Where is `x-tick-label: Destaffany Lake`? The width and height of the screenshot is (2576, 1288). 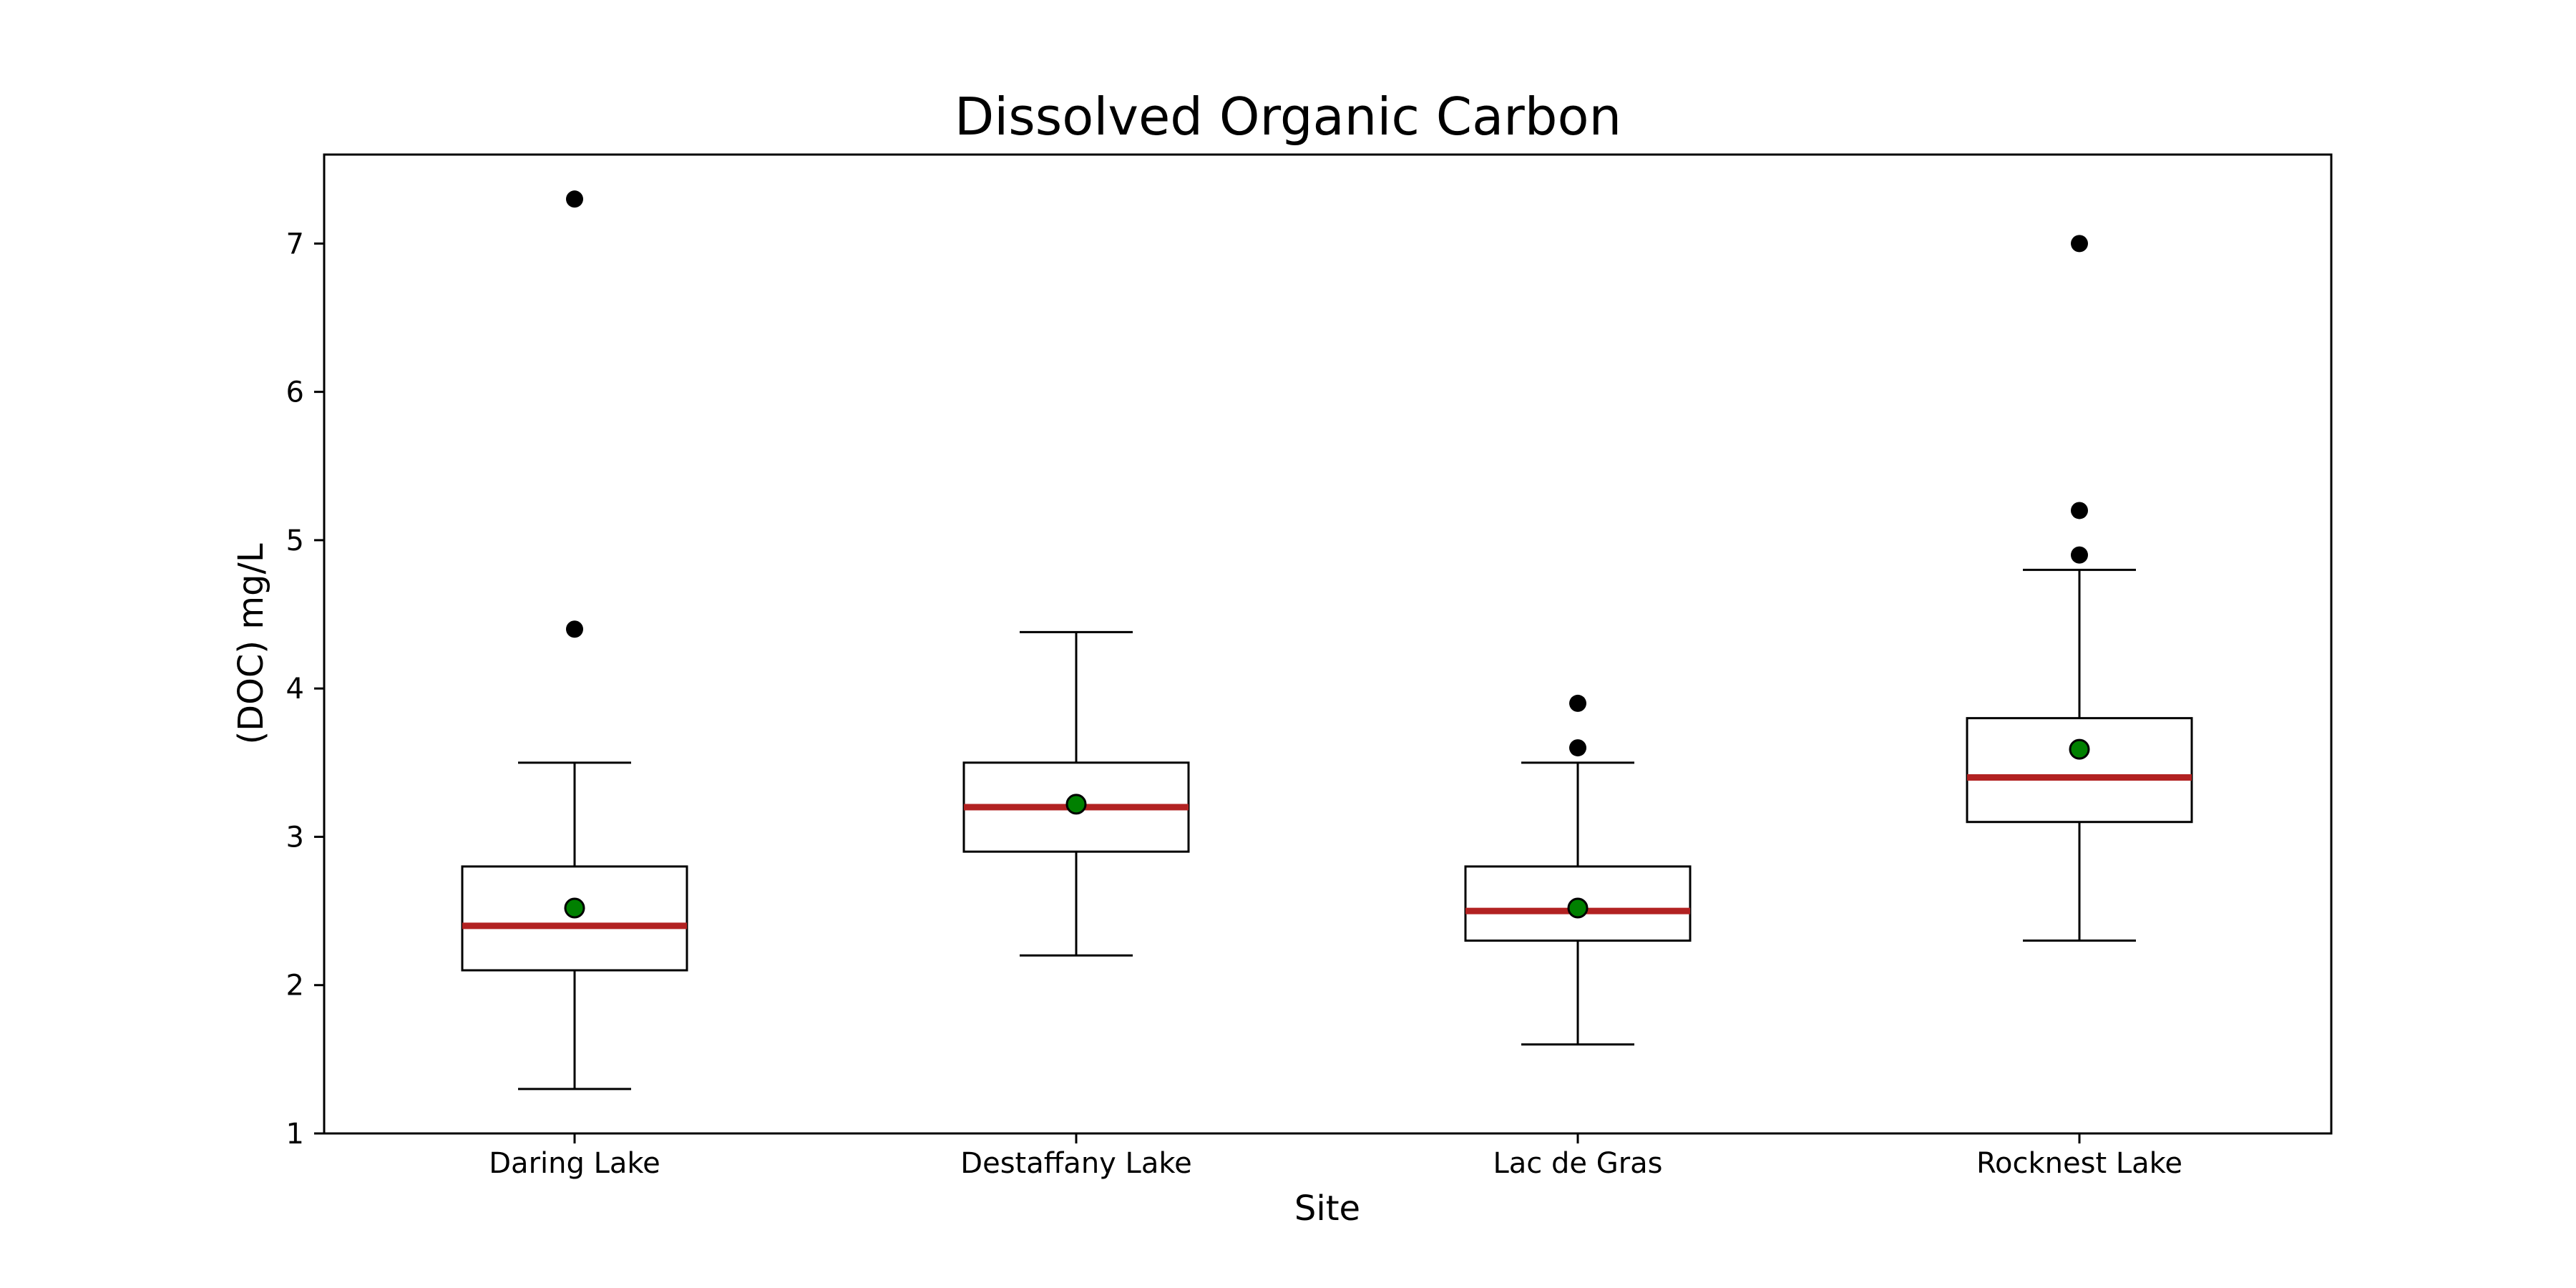
x-tick-label: Destaffany Lake is located at coordinates (1075, 1163).